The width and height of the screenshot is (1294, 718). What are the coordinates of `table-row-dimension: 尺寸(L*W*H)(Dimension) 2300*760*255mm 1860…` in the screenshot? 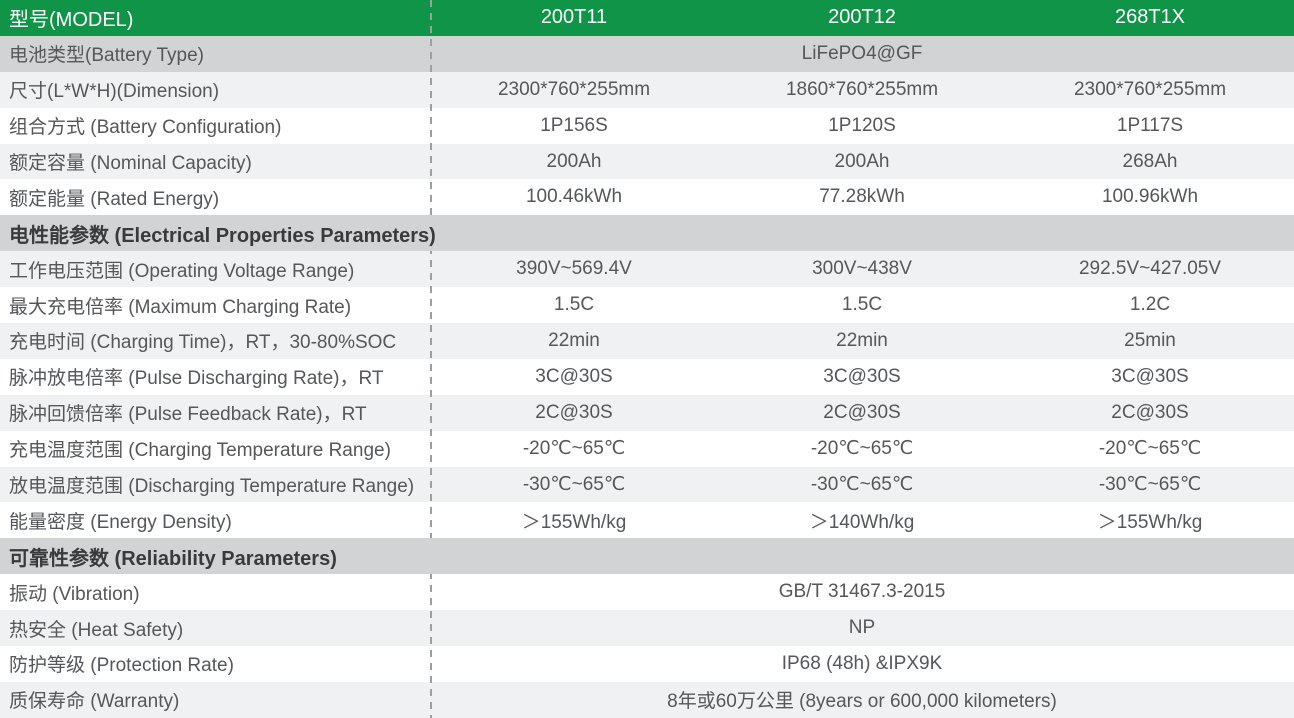 It's located at (647, 89).